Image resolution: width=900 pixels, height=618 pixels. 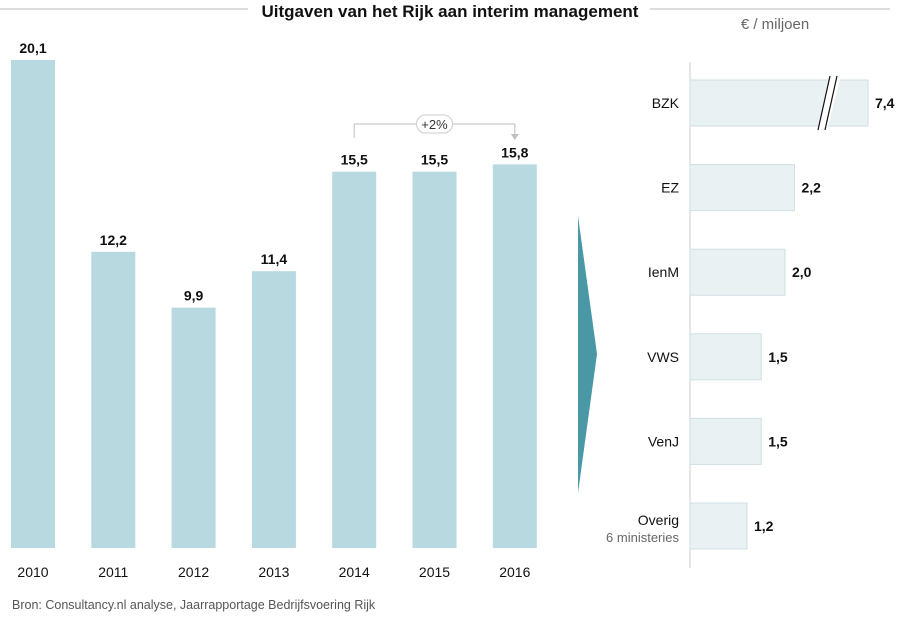 What do you see at coordinates (113, 572) in the screenshot?
I see `year-label-2011: 2011` at bounding box center [113, 572].